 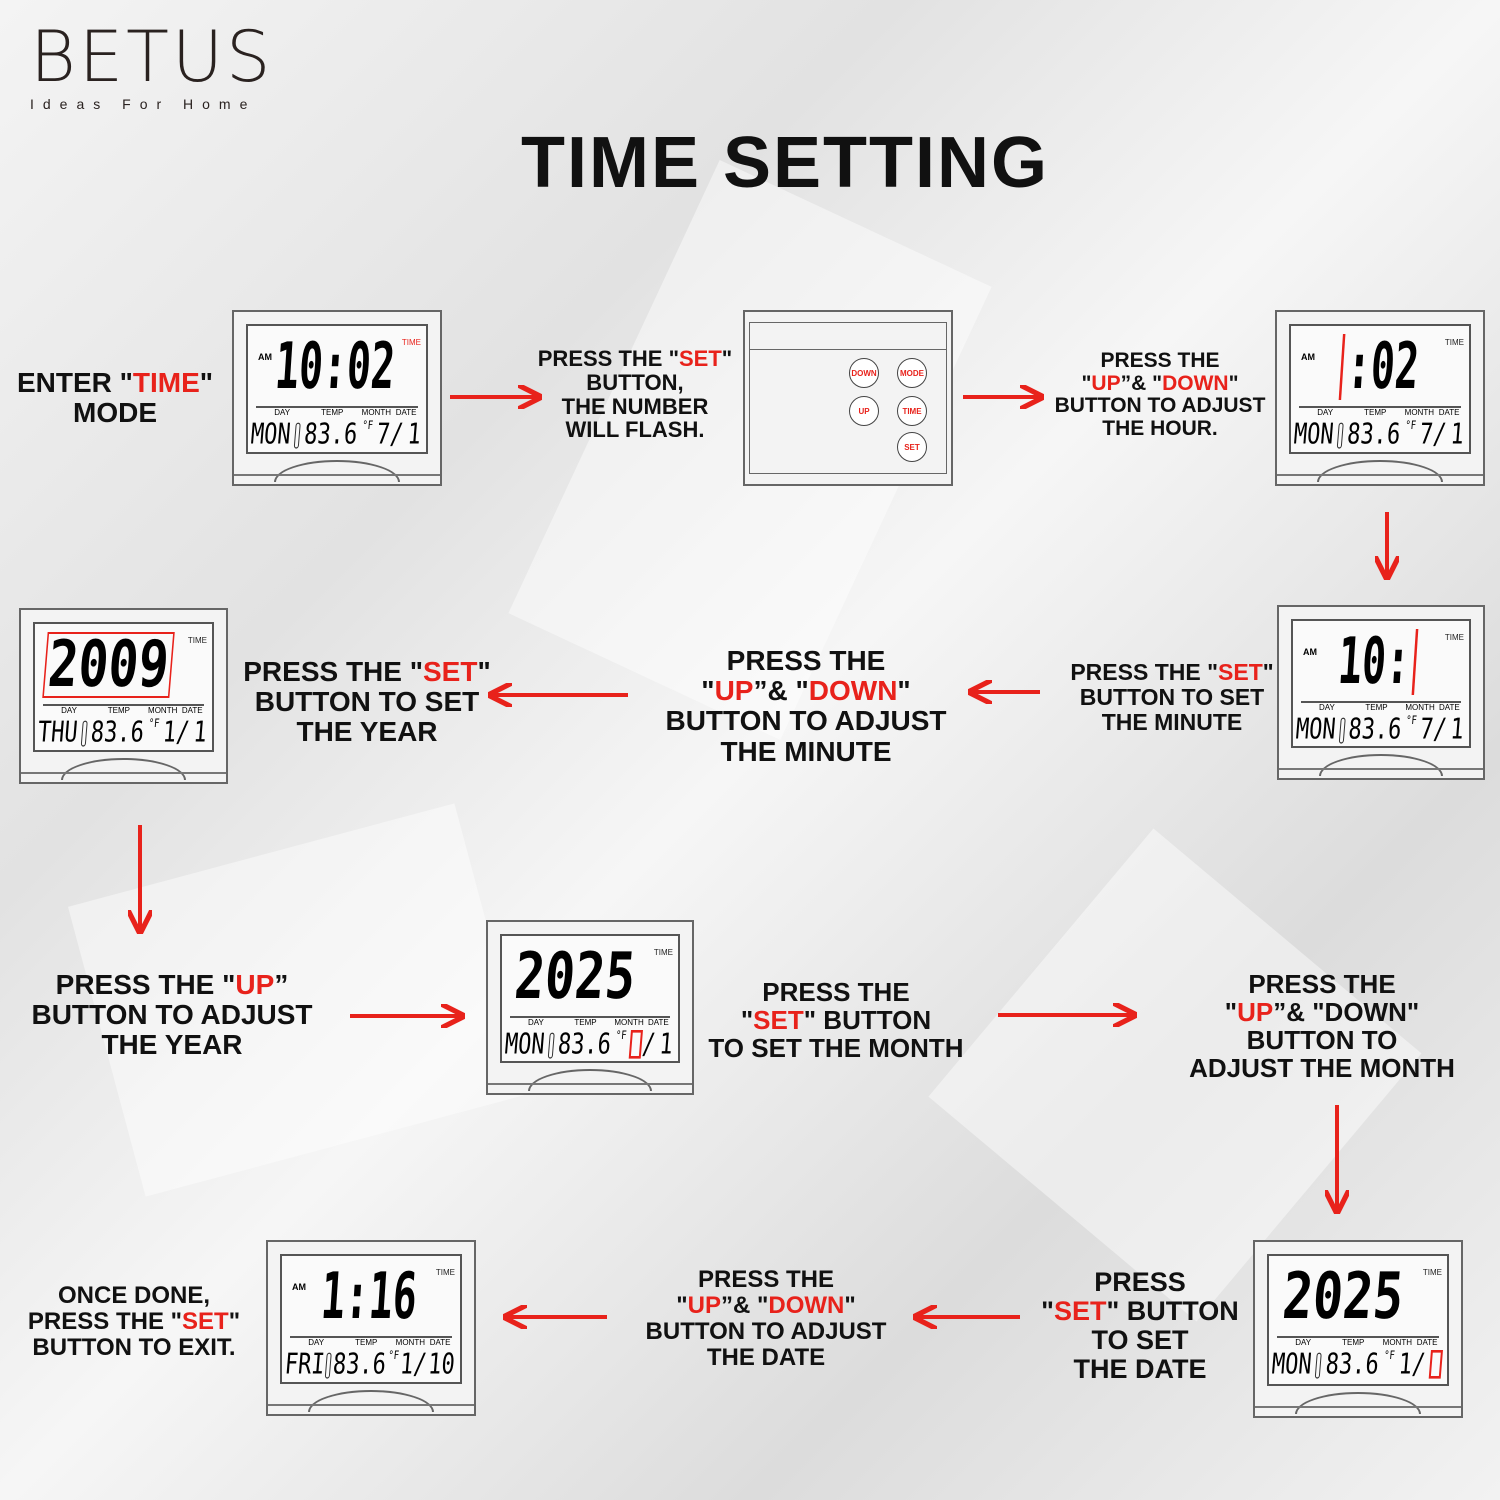 What do you see at coordinates (369, 1365) in the screenshot?
I see `field-values: FRI 83.6 °F 1/10` at bounding box center [369, 1365].